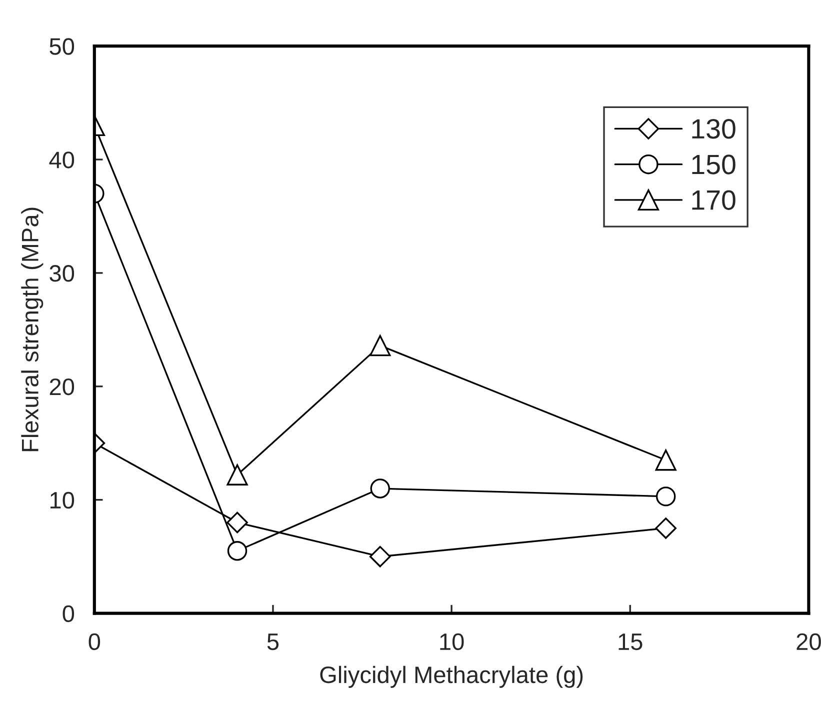 This screenshot has width=821, height=709. I want to click on y-tick-label: 10, so click(62, 500).